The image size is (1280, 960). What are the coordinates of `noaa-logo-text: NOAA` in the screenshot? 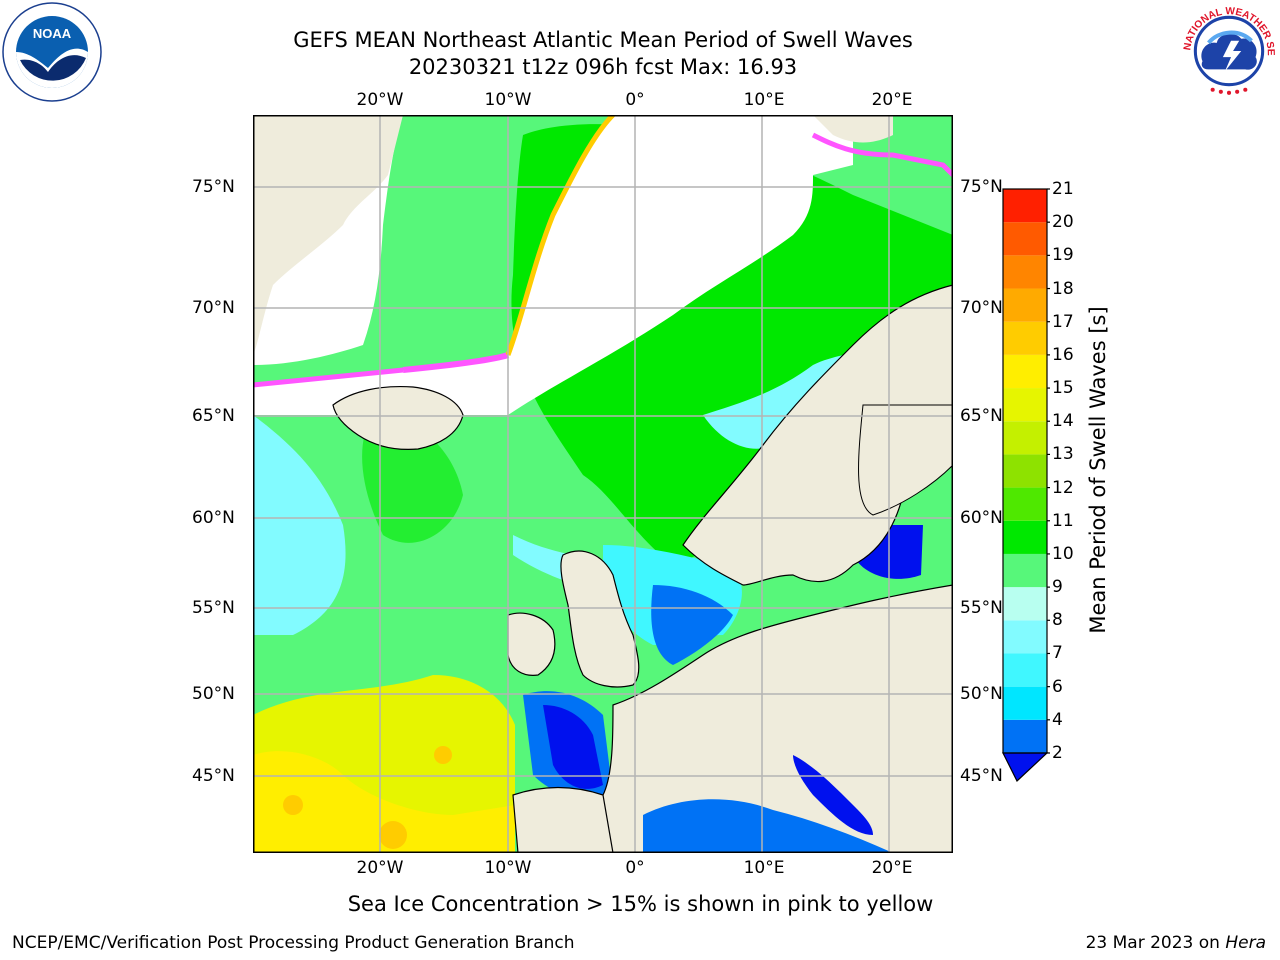 It's located at (52, 33).